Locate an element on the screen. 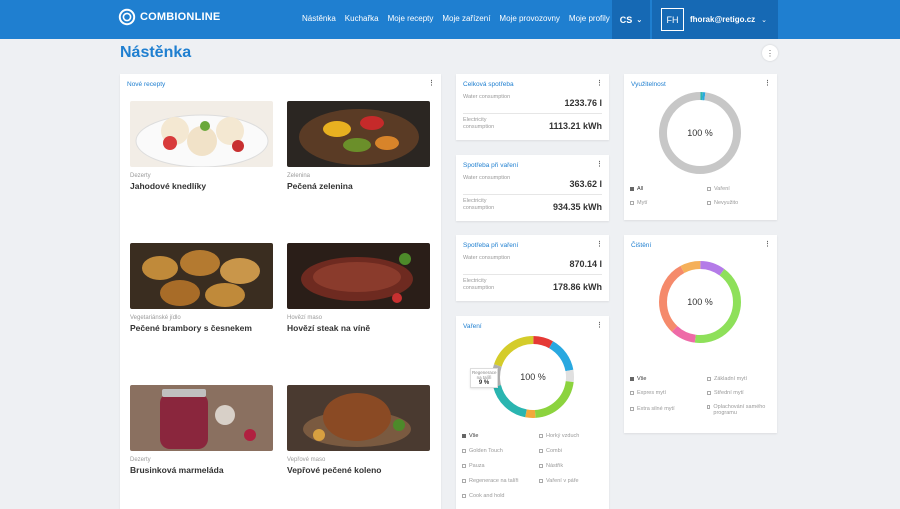  legend-item: Nástřik is located at coordinates (551, 466).